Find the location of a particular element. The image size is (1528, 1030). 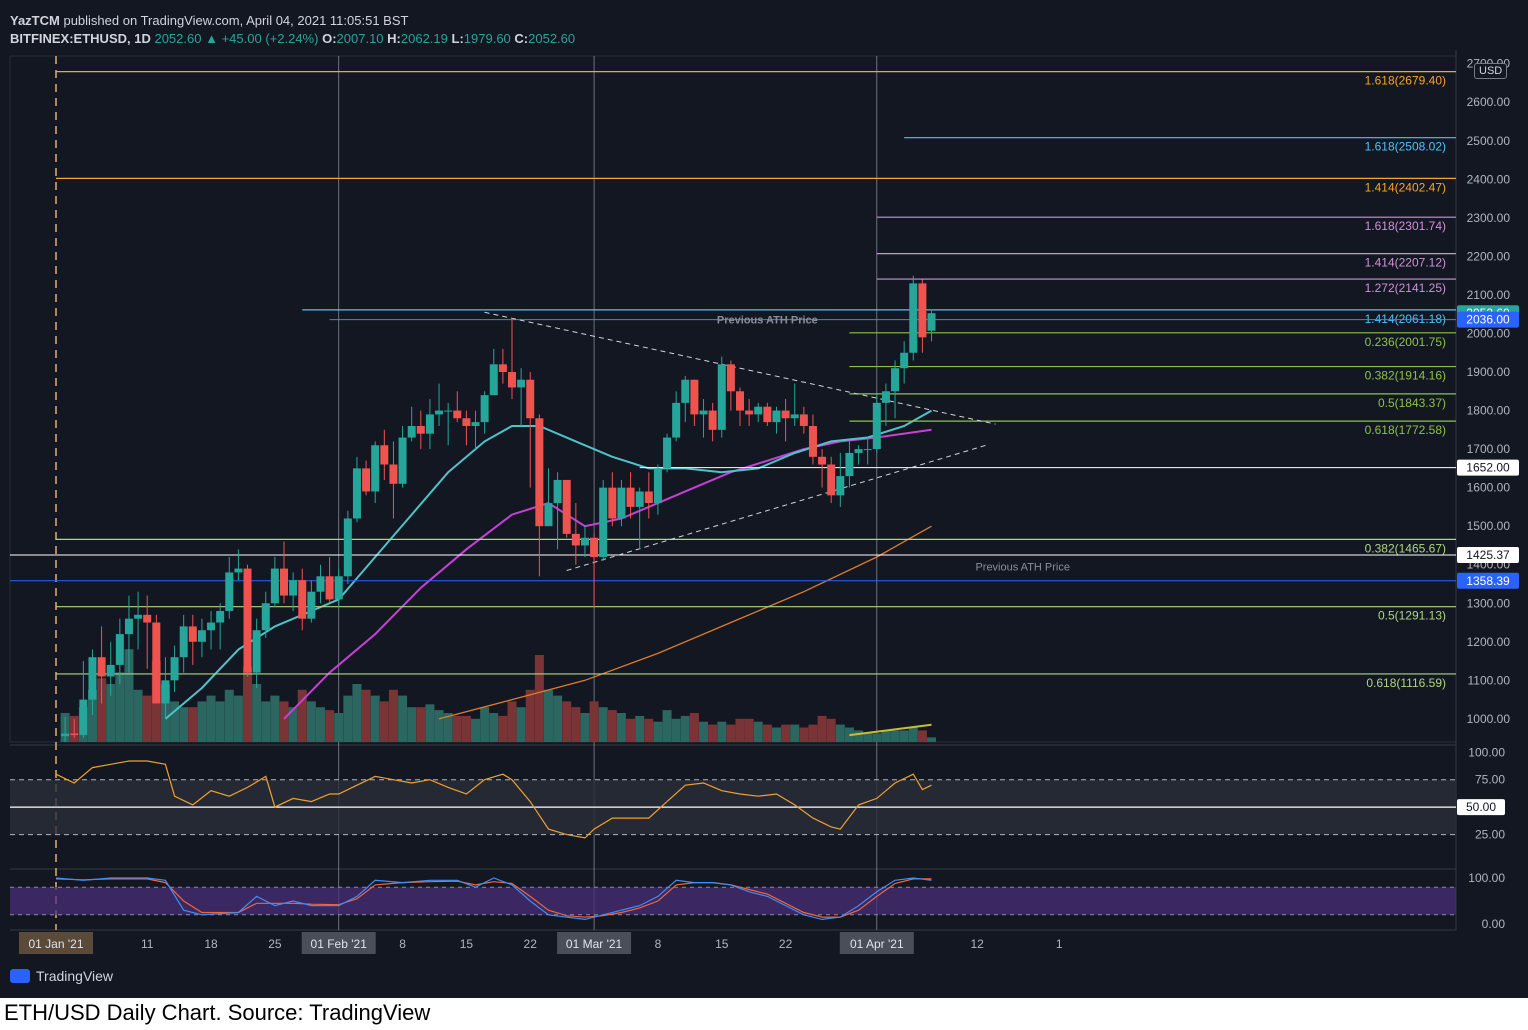

rsi-tick-label: 25.00 is located at coordinates (1490, 835).